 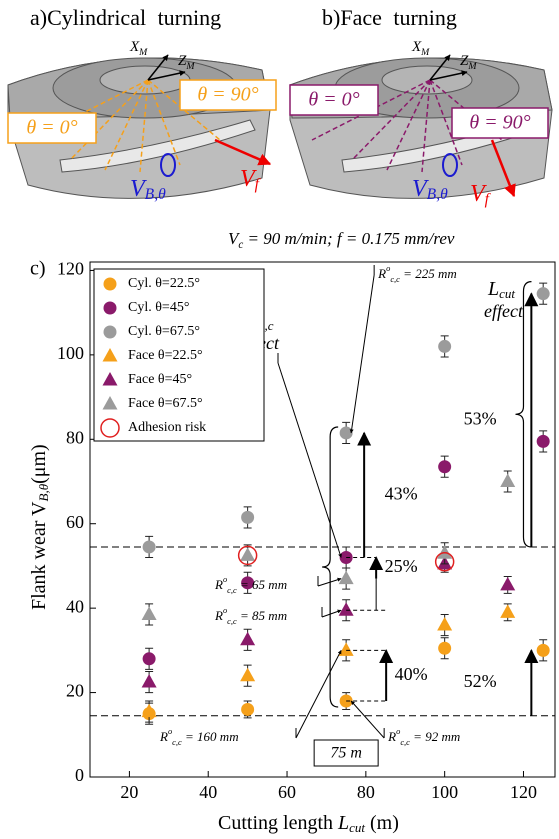 What do you see at coordinates (444, 792) in the screenshot?
I see `x-tick-label: 100` at bounding box center [444, 792].